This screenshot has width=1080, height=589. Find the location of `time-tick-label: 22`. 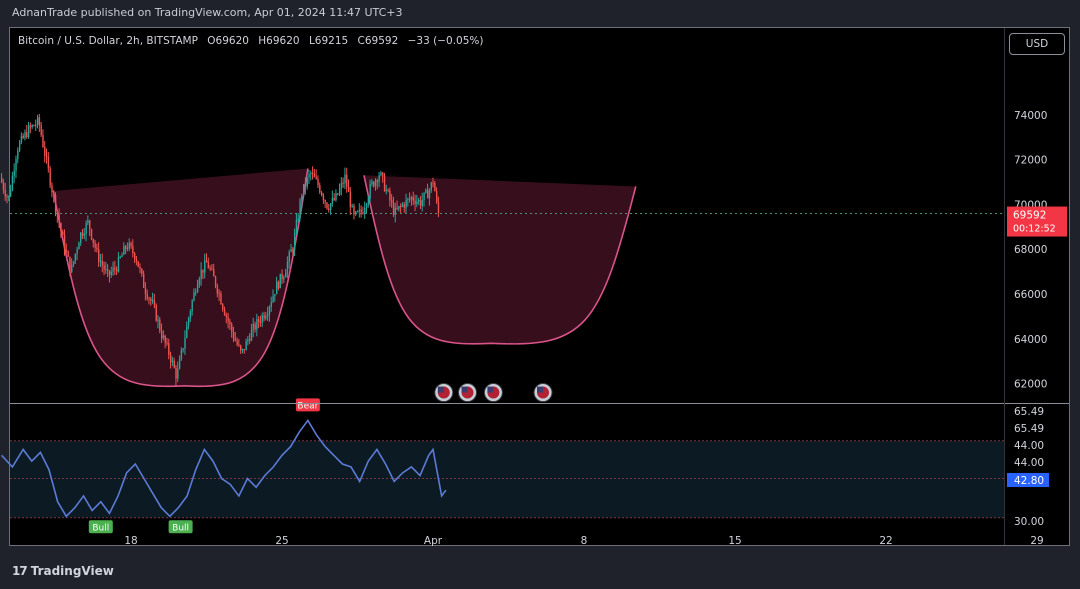

time-tick-label: 22 is located at coordinates (885, 541).